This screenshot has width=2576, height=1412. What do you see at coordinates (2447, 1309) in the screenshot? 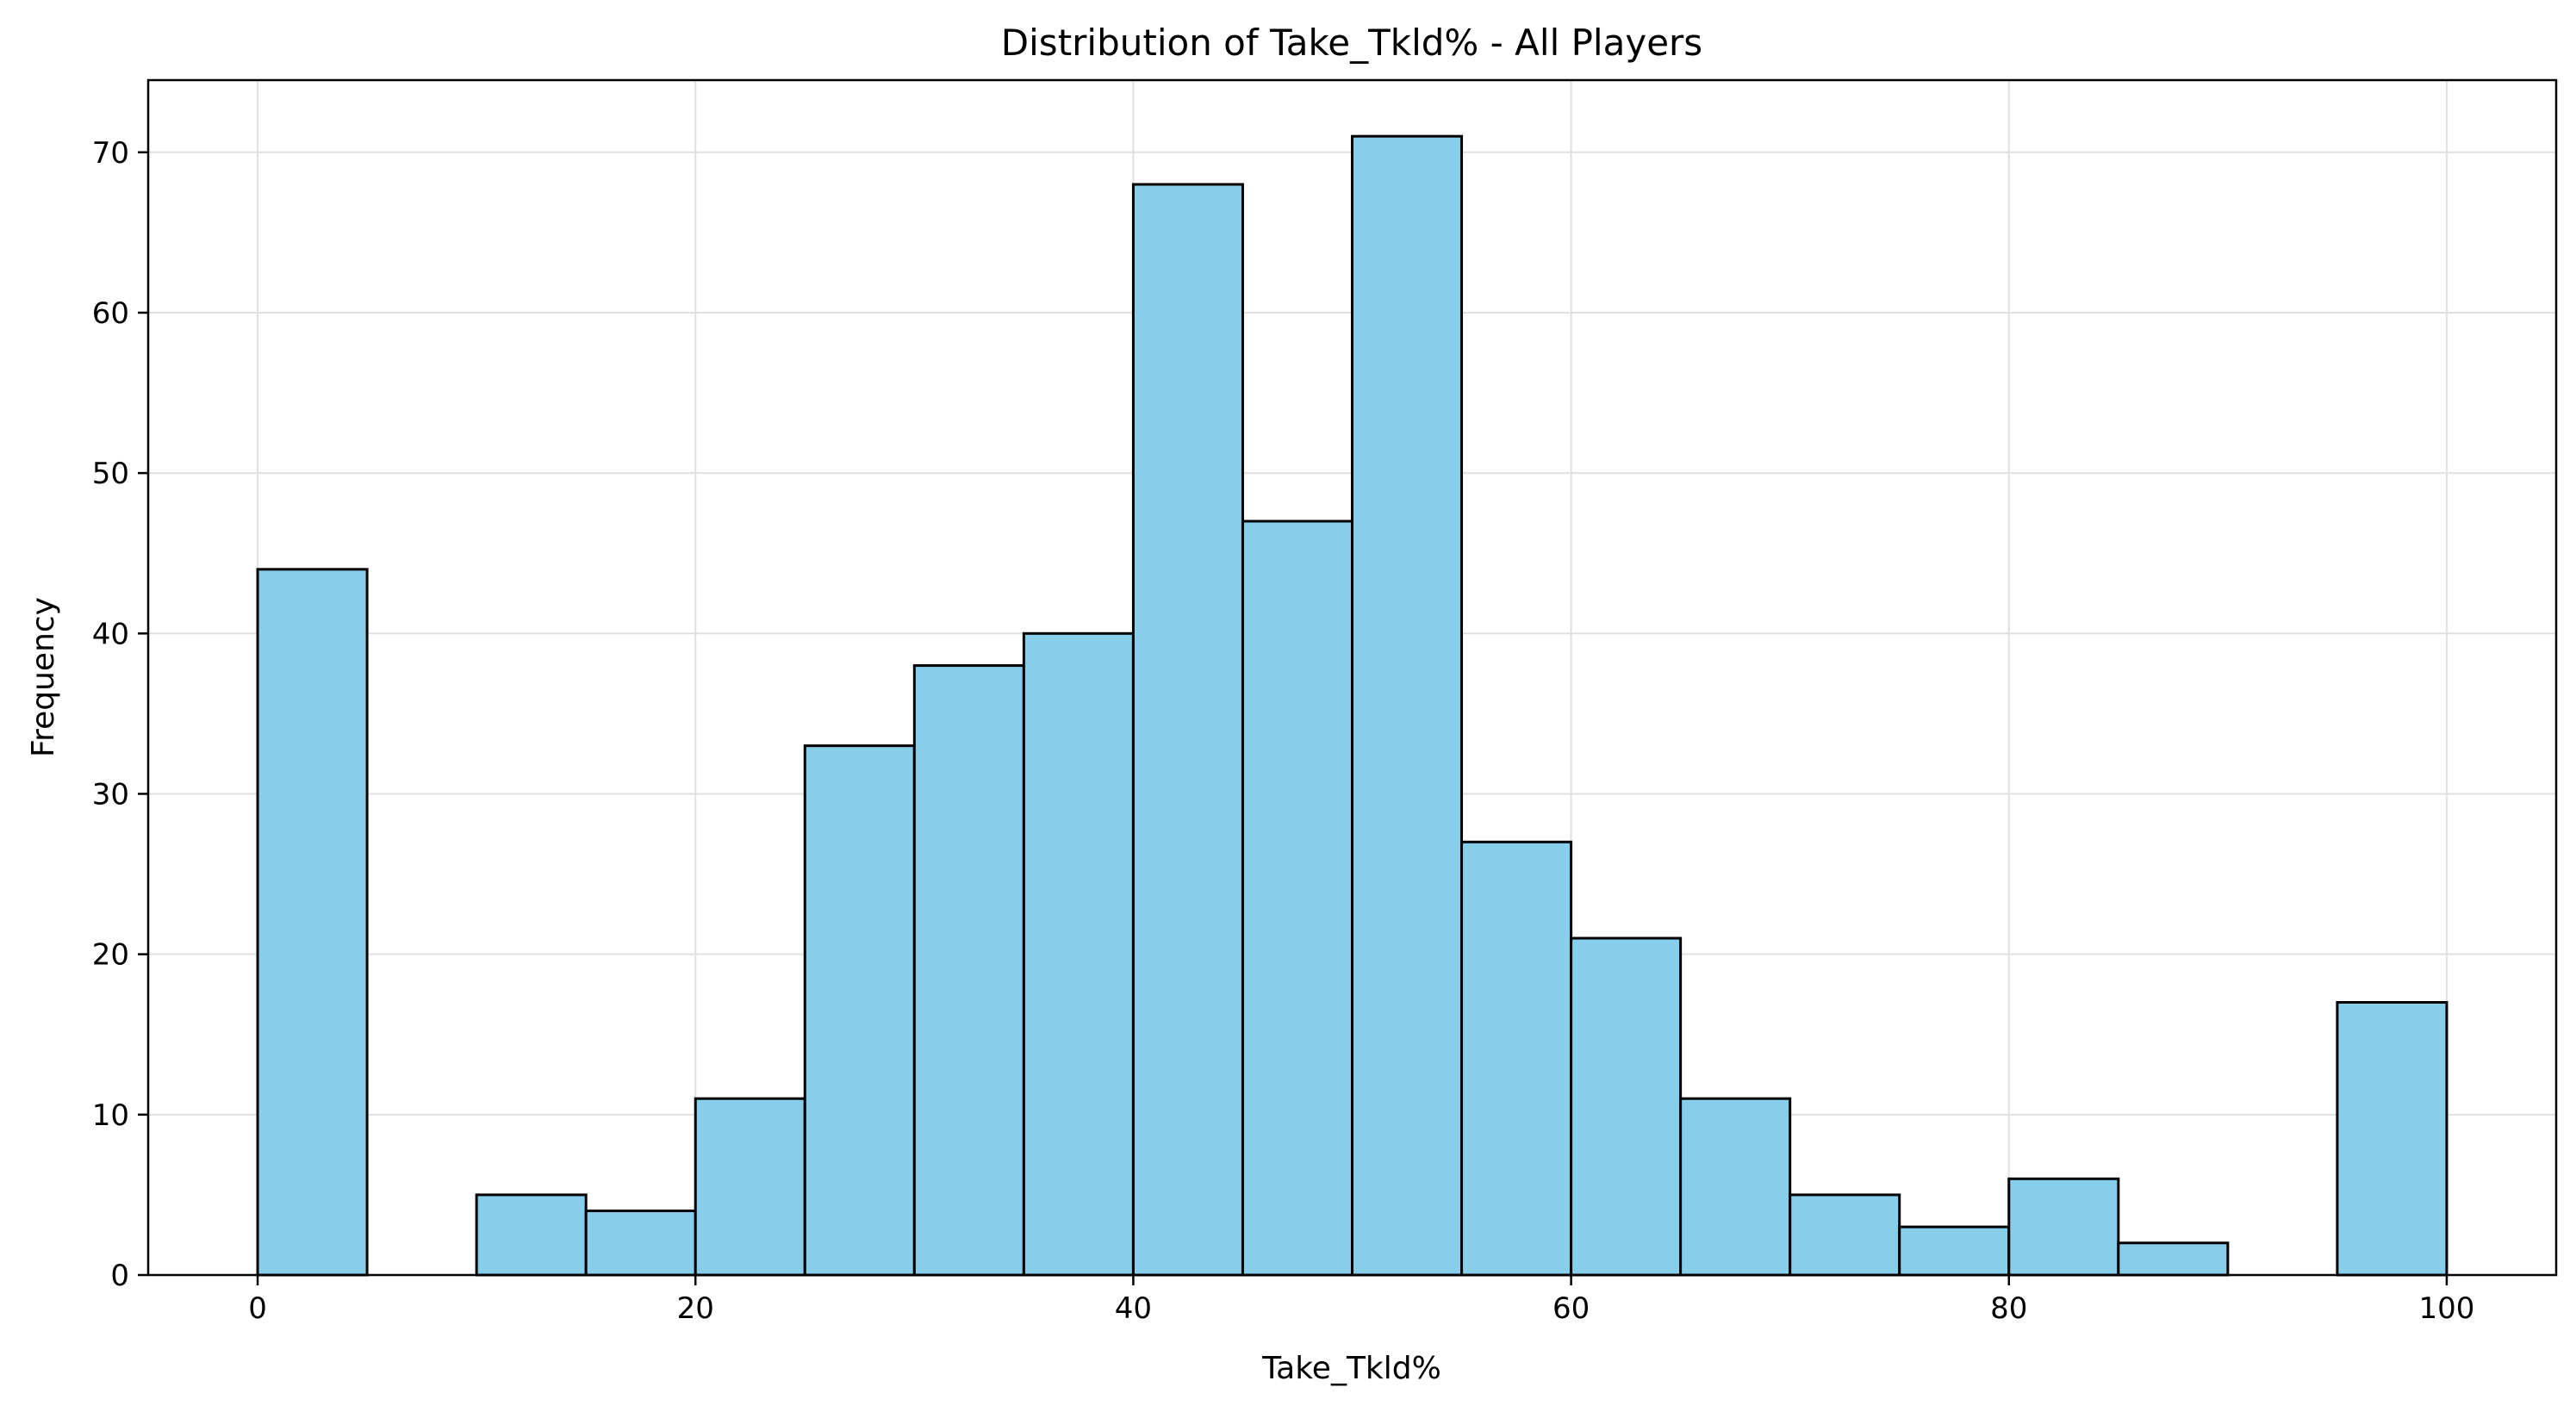
I see `x-tick-label: 100` at bounding box center [2447, 1309].